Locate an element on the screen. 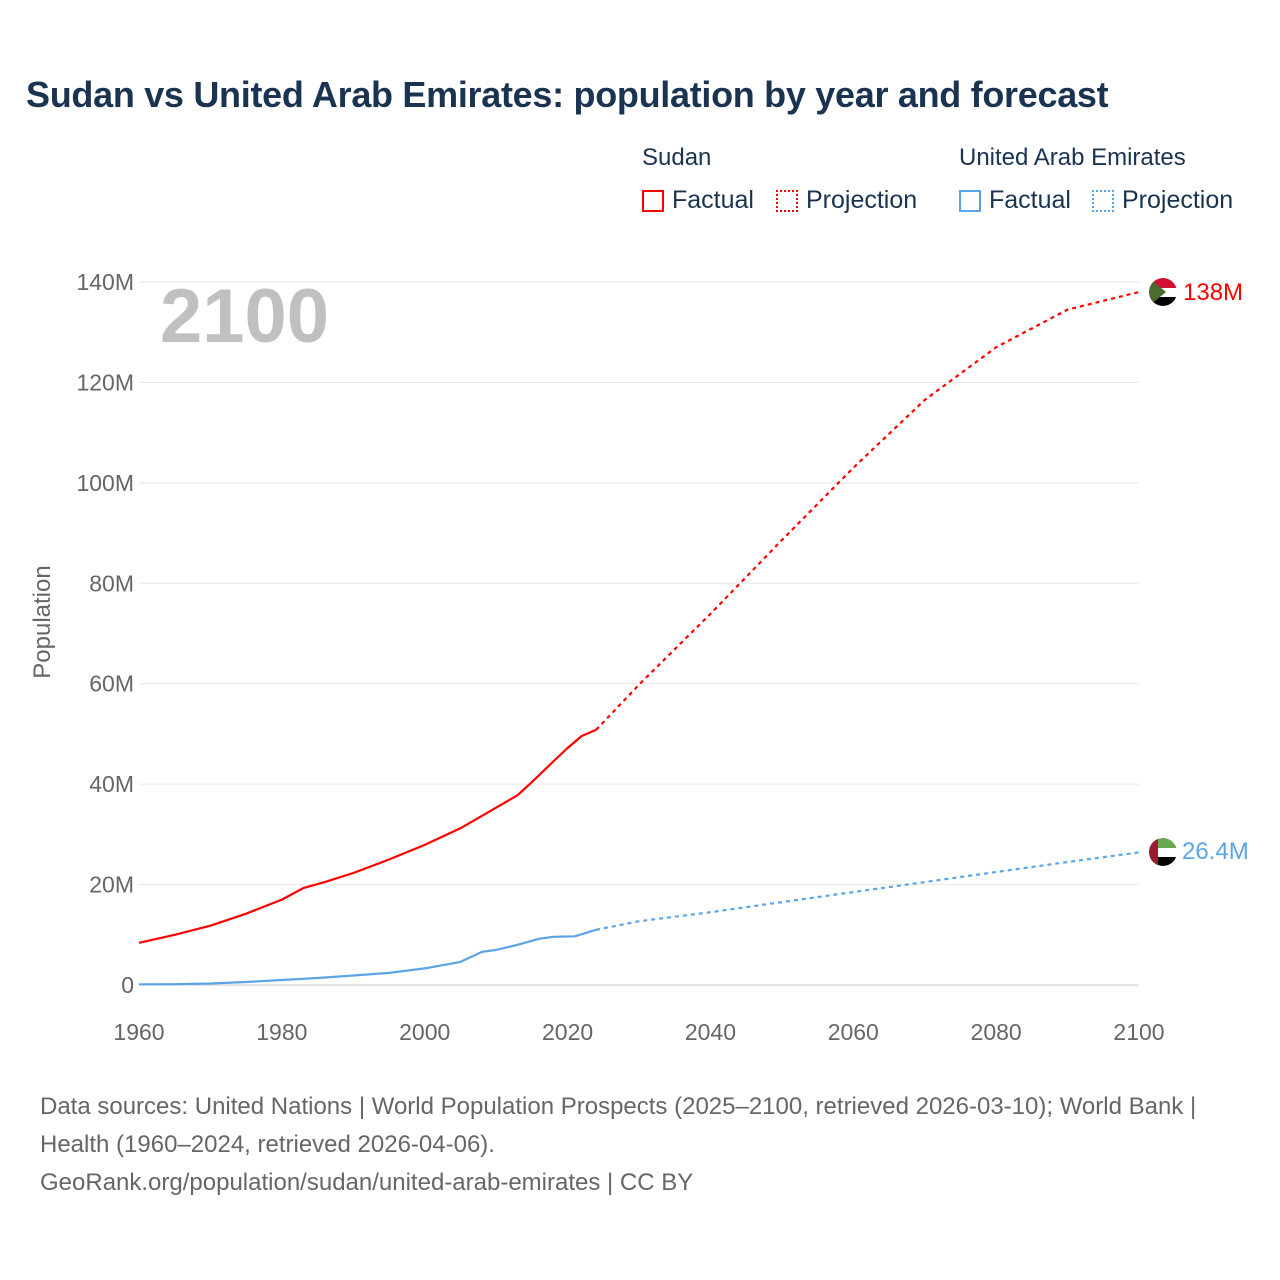 The width and height of the screenshot is (1280, 1280). y-tick-label: 140M is located at coordinates (105, 282).